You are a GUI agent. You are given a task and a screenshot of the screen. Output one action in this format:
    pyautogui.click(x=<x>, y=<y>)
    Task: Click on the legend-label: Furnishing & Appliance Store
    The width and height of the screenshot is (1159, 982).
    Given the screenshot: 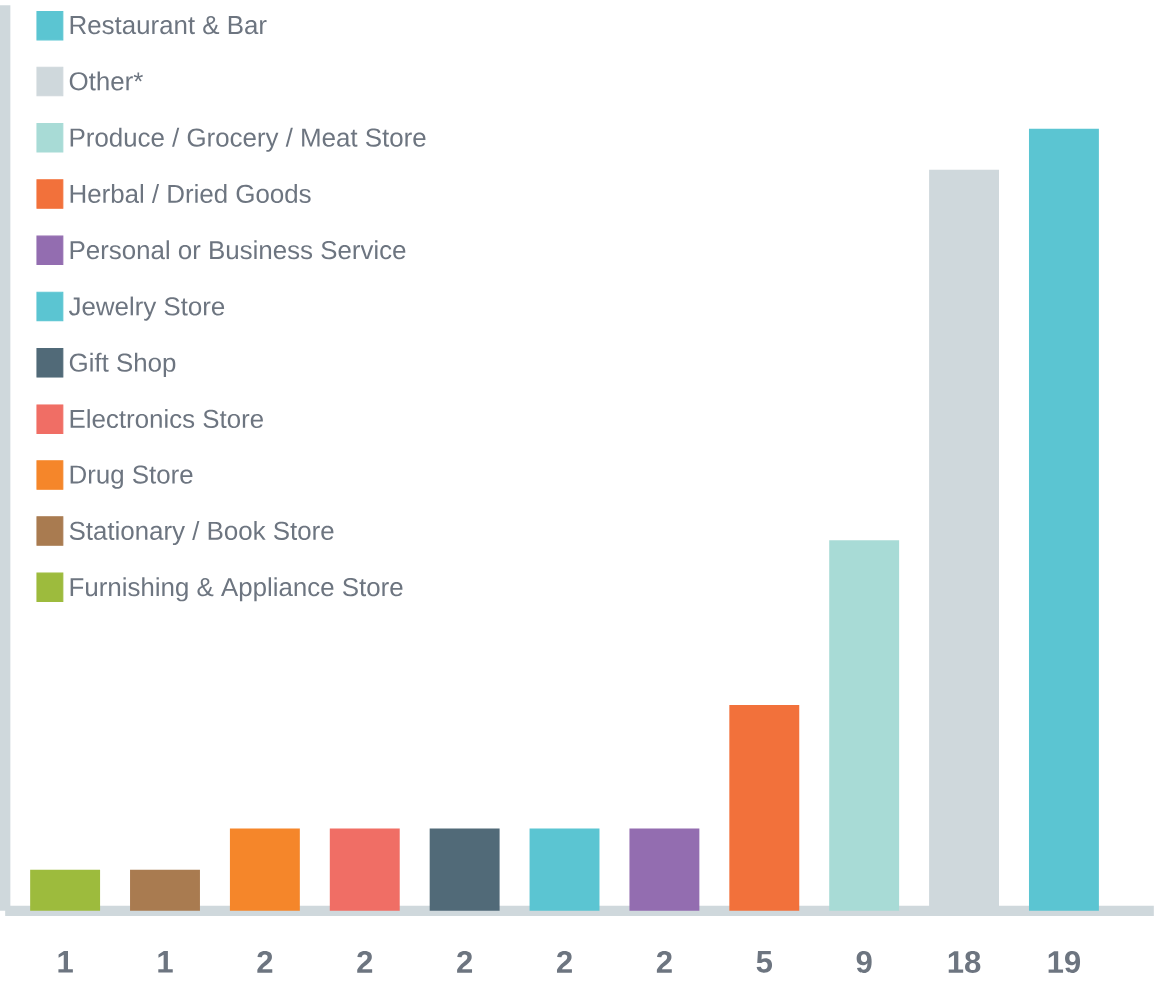 What is the action you would take?
    pyautogui.click(x=236, y=589)
    